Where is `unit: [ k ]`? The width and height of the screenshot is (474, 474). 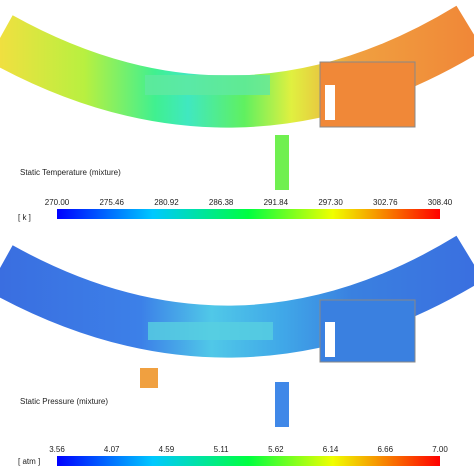
unit: [ k ] is located at coordinates (24, 217).